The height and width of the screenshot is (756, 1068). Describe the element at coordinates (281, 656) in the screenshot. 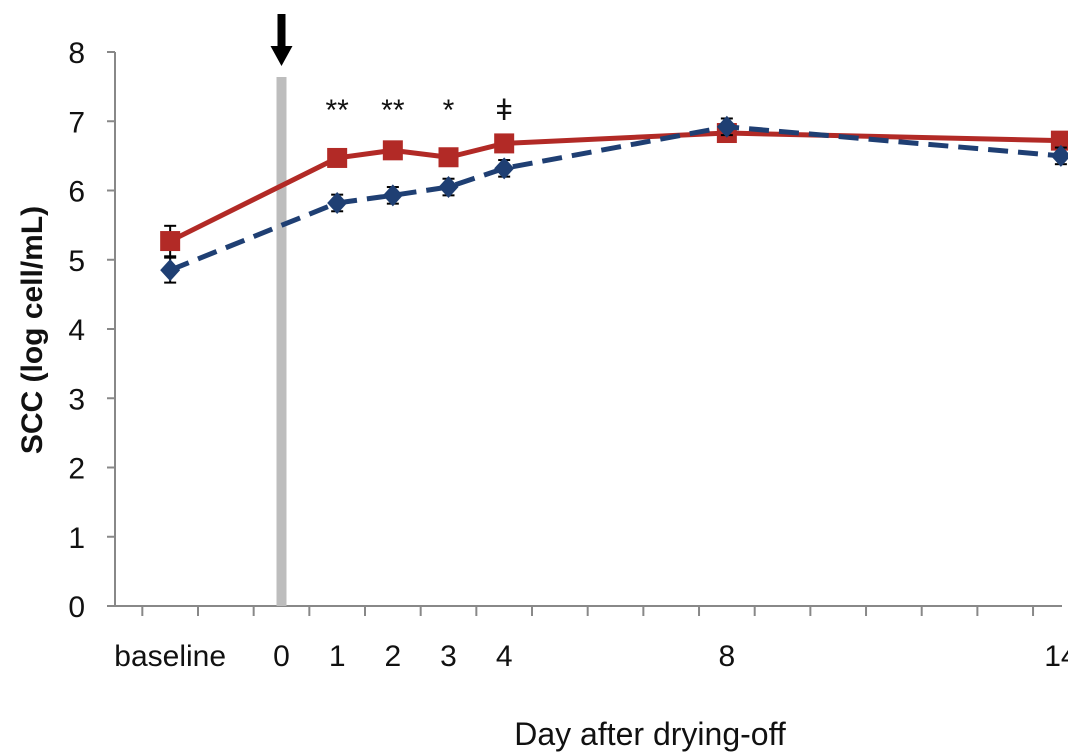

I see `x-tick-label: 0` at that location.